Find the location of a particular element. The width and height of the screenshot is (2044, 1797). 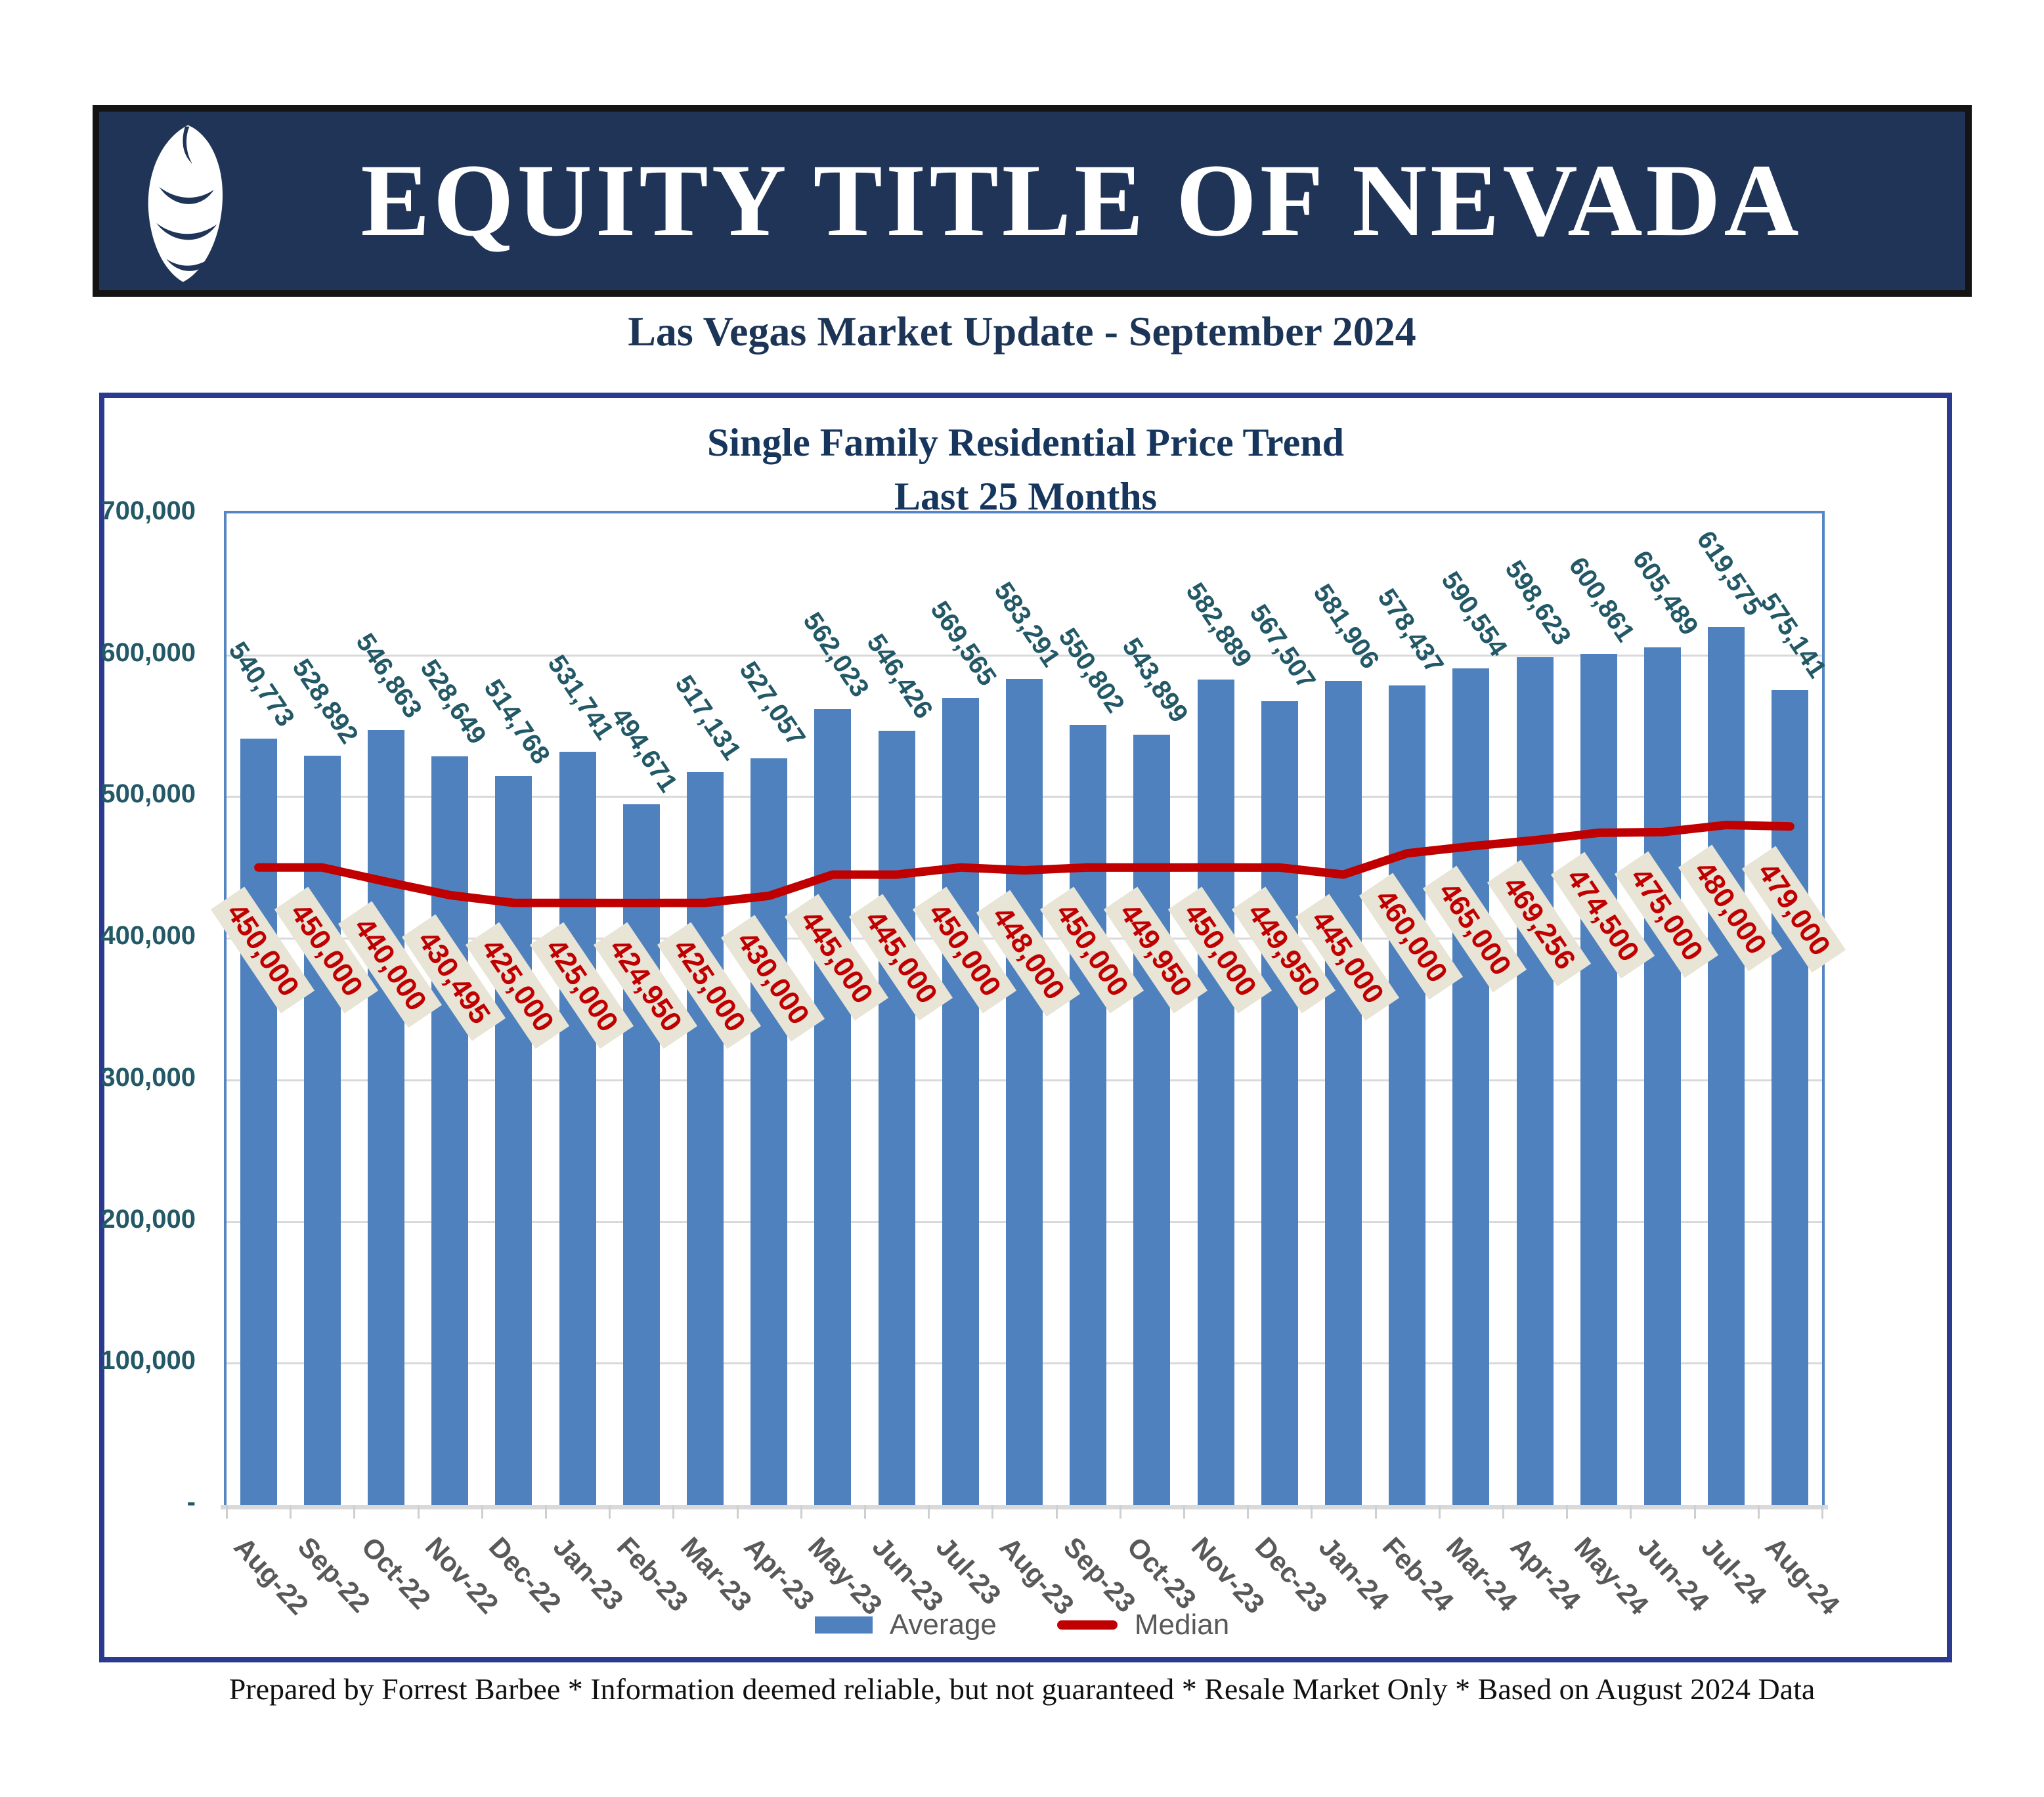

x-axis-label: Feb-23 is located at coordinates (653, 1574).